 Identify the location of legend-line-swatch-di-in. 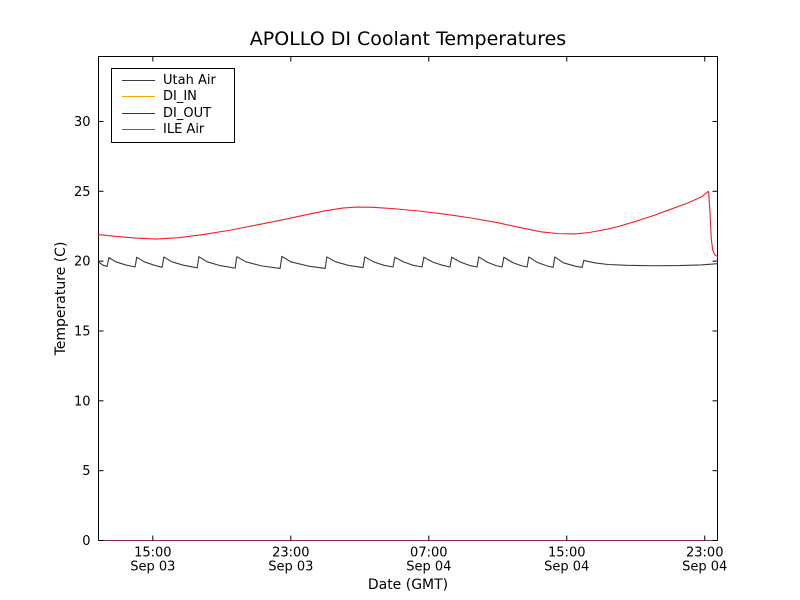
(138, 97).